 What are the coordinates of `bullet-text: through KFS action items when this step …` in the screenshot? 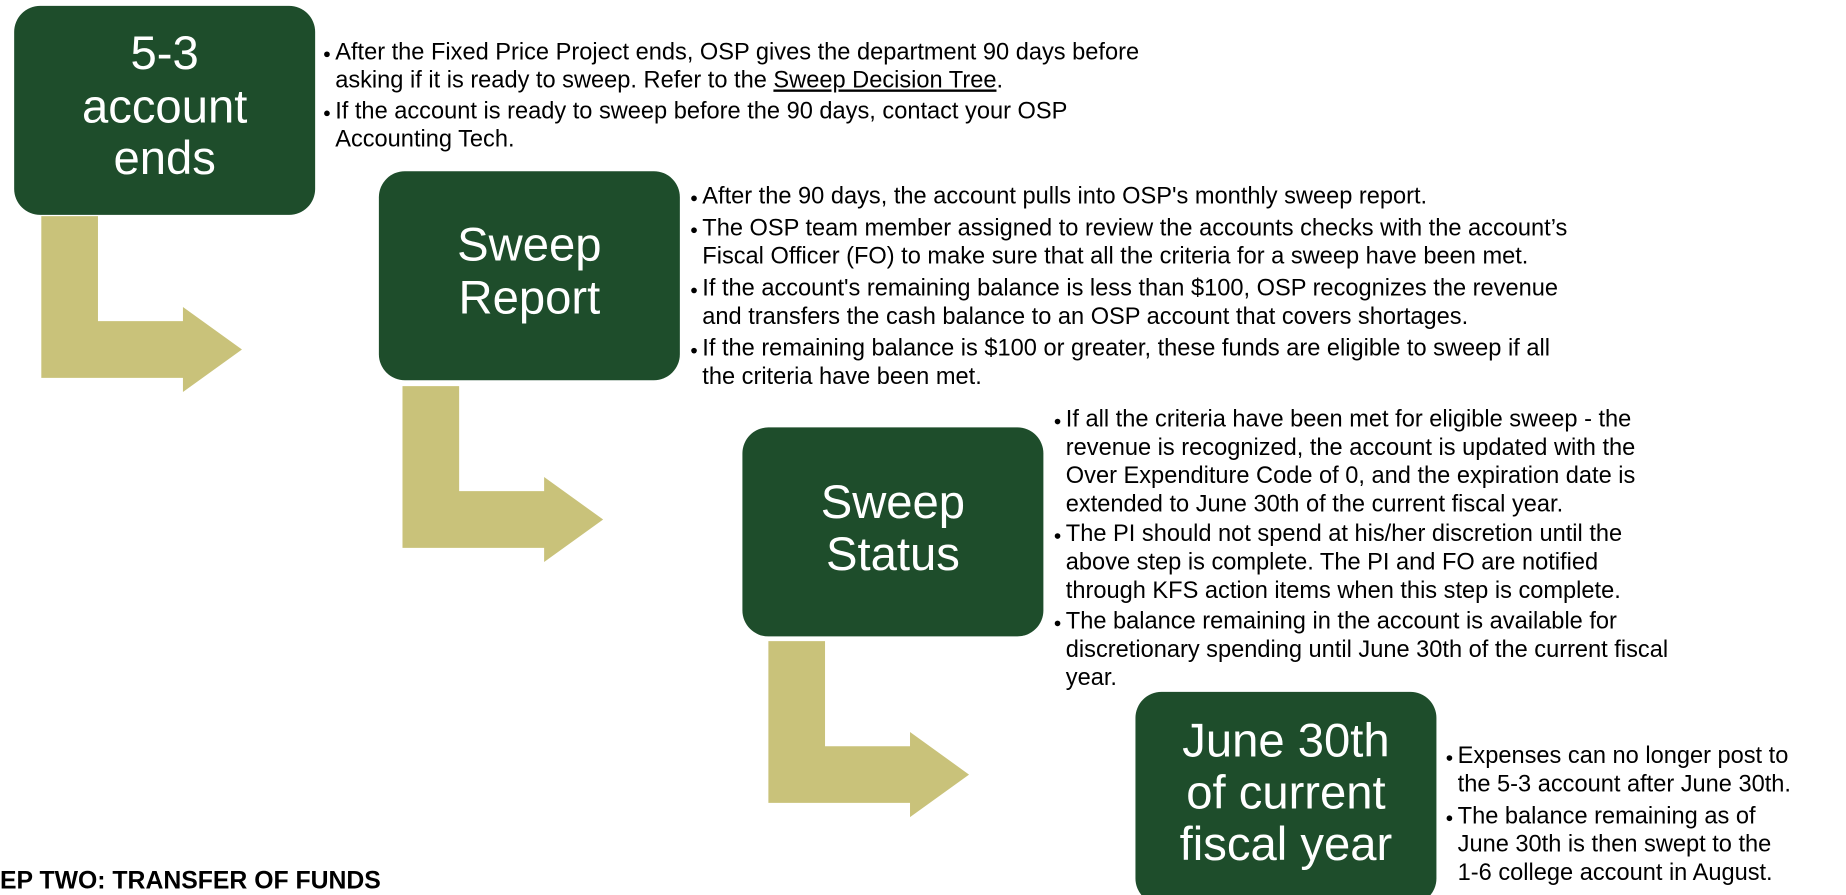 It's located at (1343, 591).